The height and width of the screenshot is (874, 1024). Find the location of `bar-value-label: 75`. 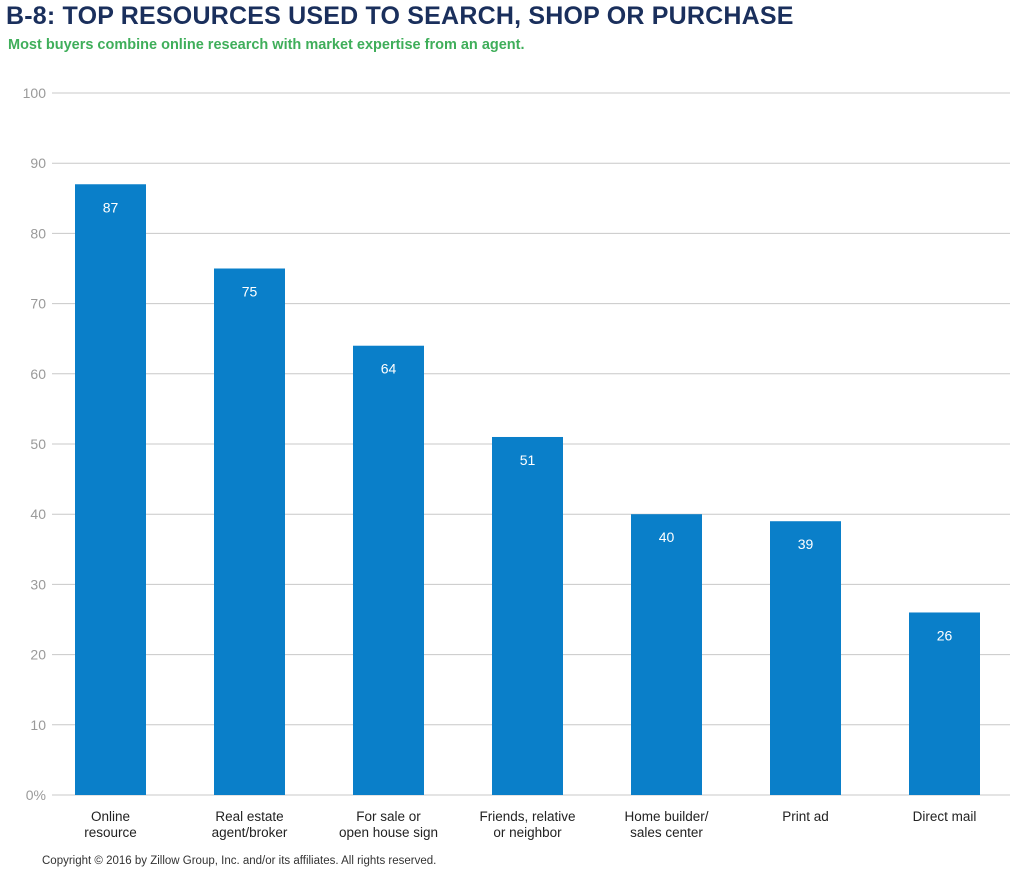

bar-value-label: 75 is located at coordinates (250, 292).